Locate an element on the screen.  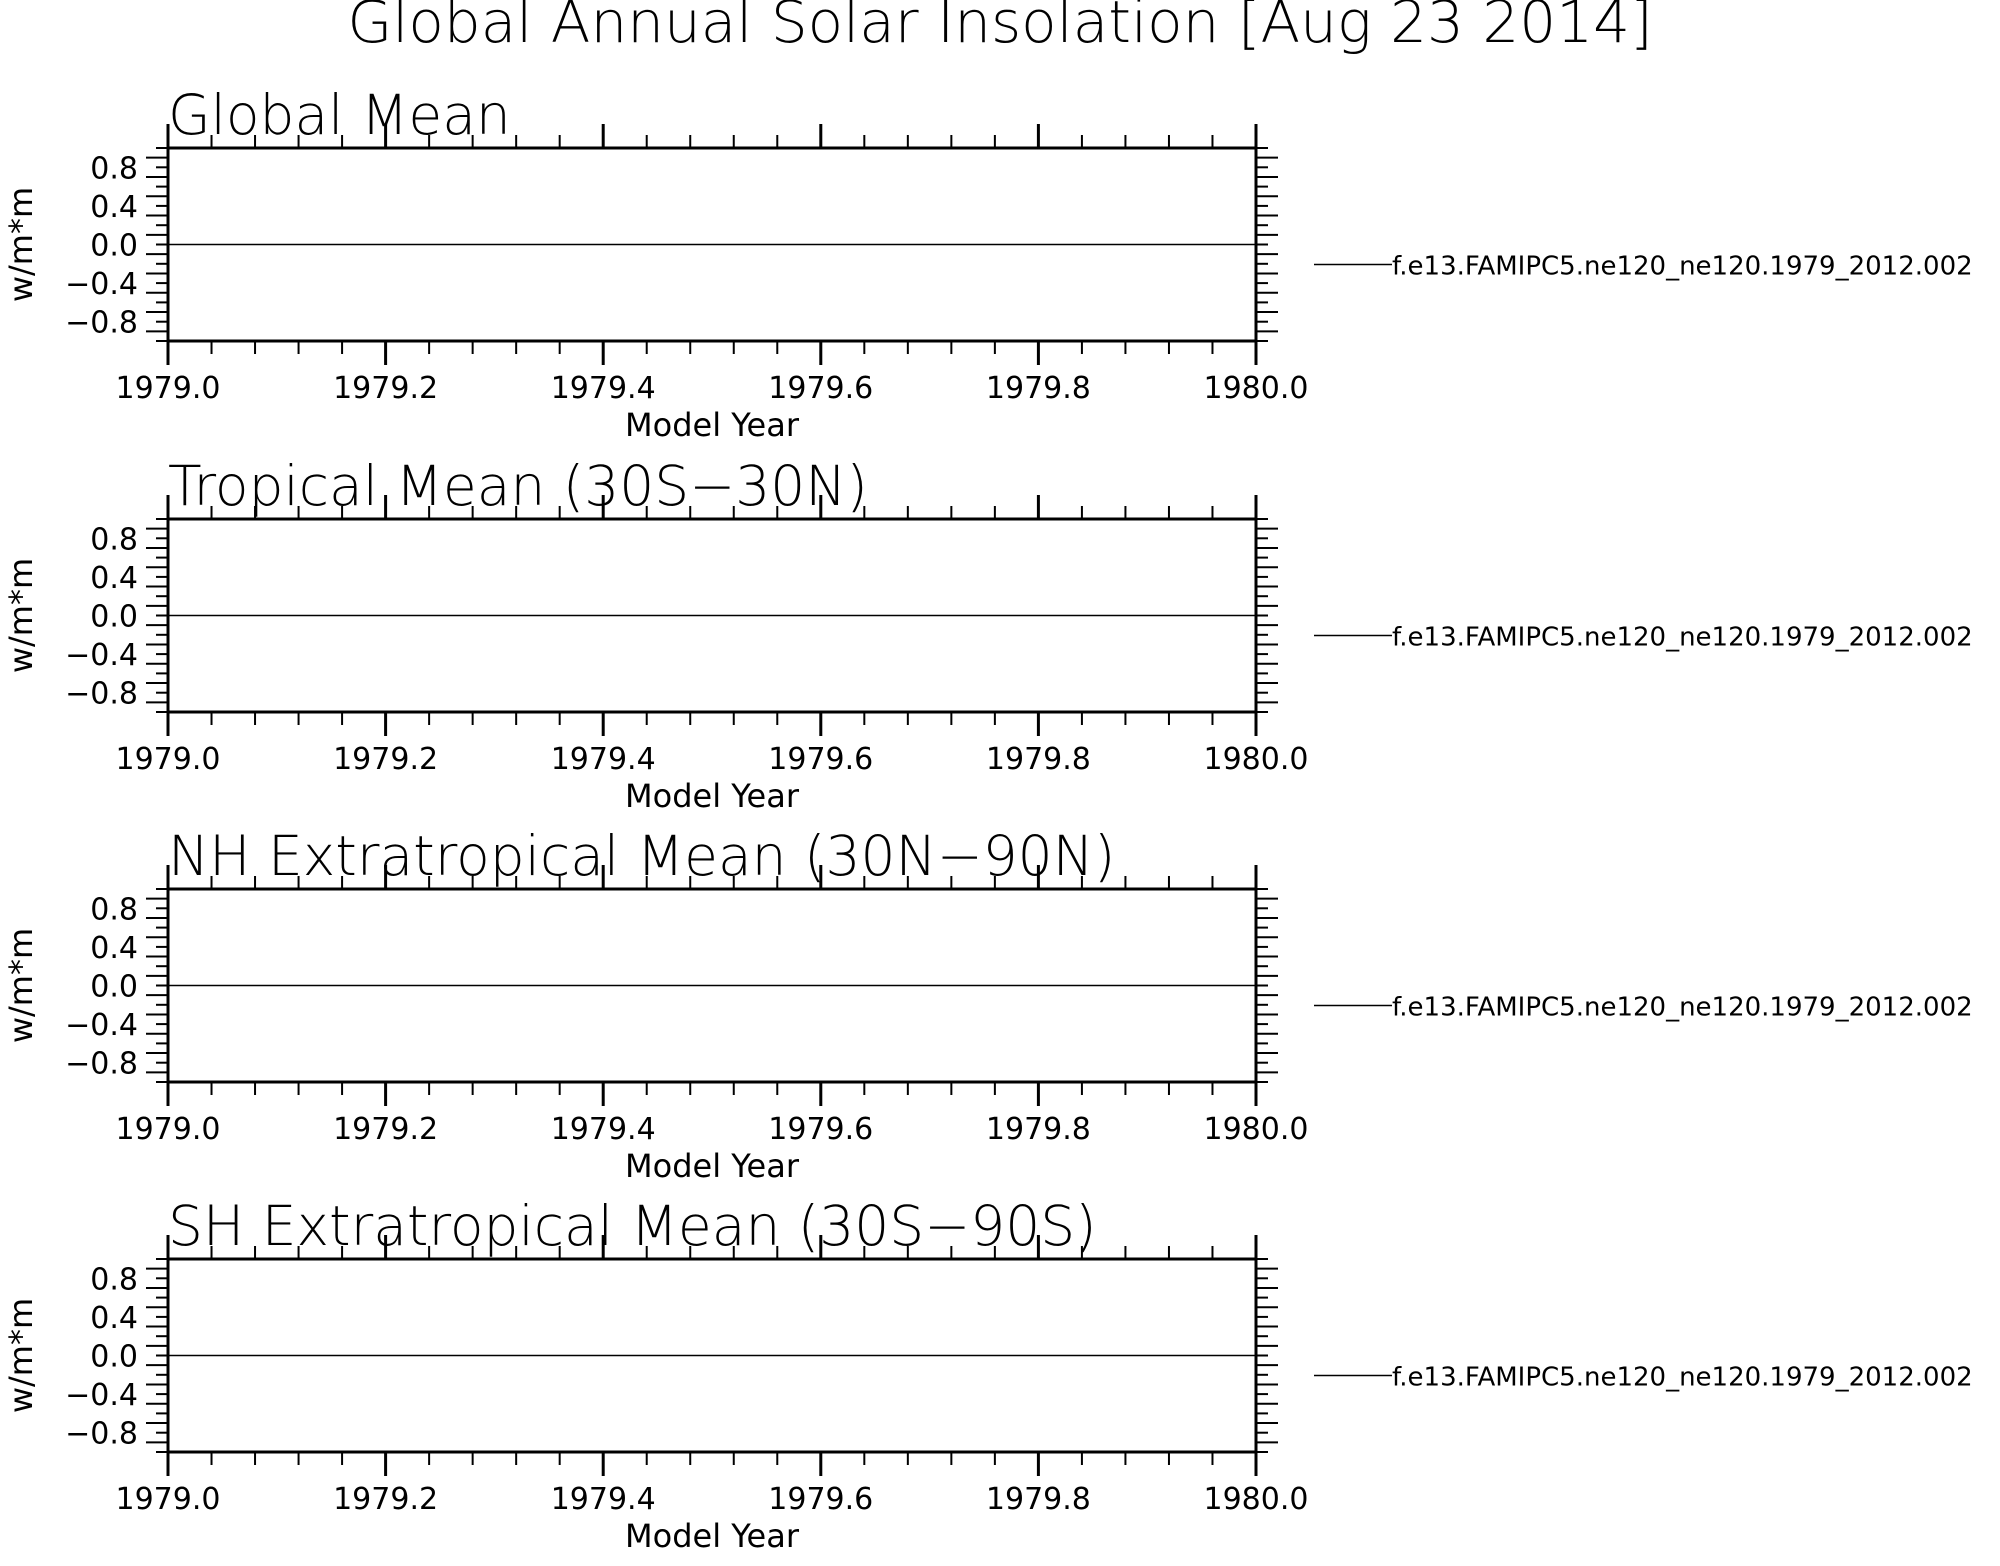
panel-title: SH Extratropical Mean (30S−90S) is located at coordinates (632, 1226).